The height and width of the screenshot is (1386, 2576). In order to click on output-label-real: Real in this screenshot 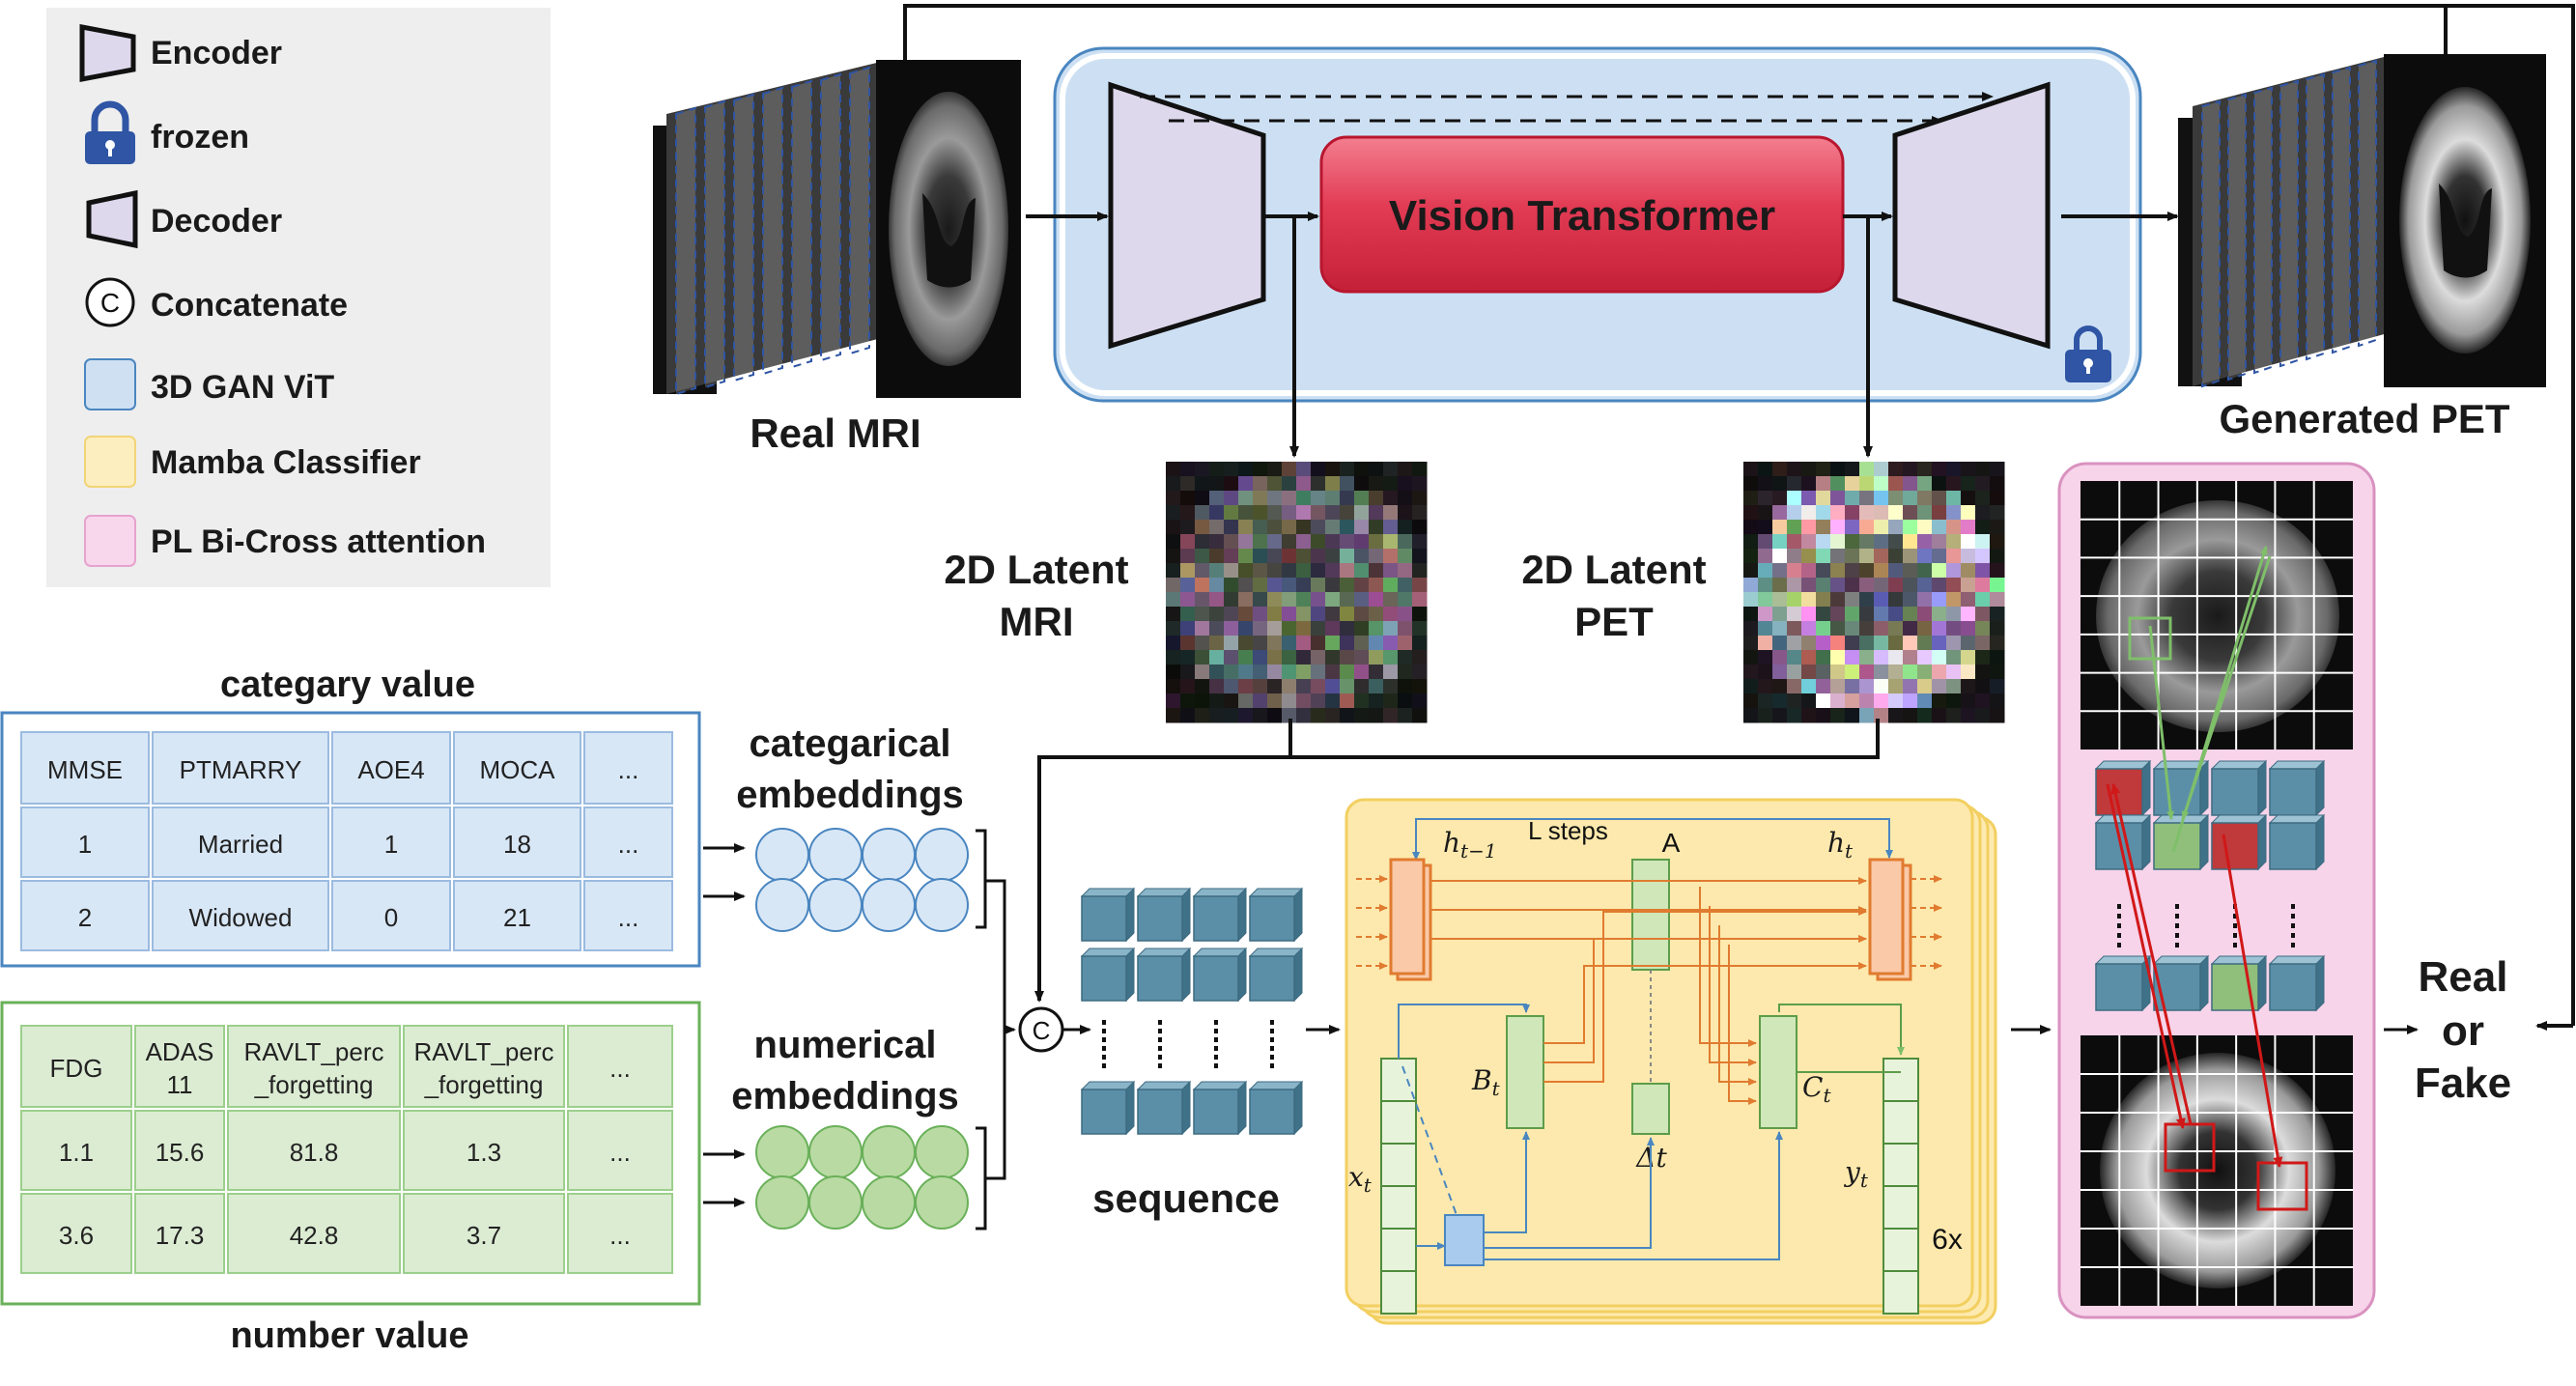, I will do `click(2463, 977)`.